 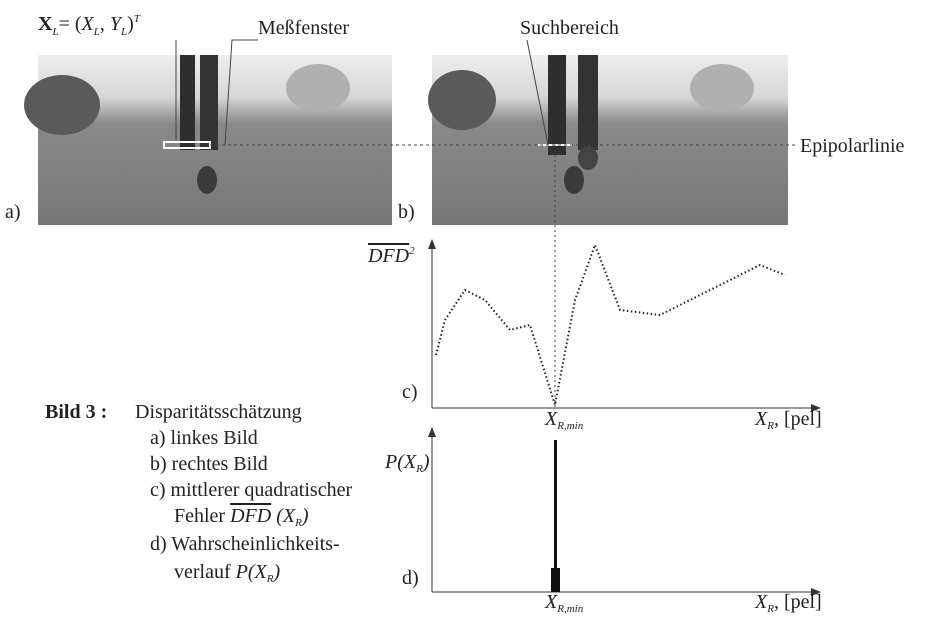 I want to click on caption-item: a) linkes Bild, so click(x=204, y=438).